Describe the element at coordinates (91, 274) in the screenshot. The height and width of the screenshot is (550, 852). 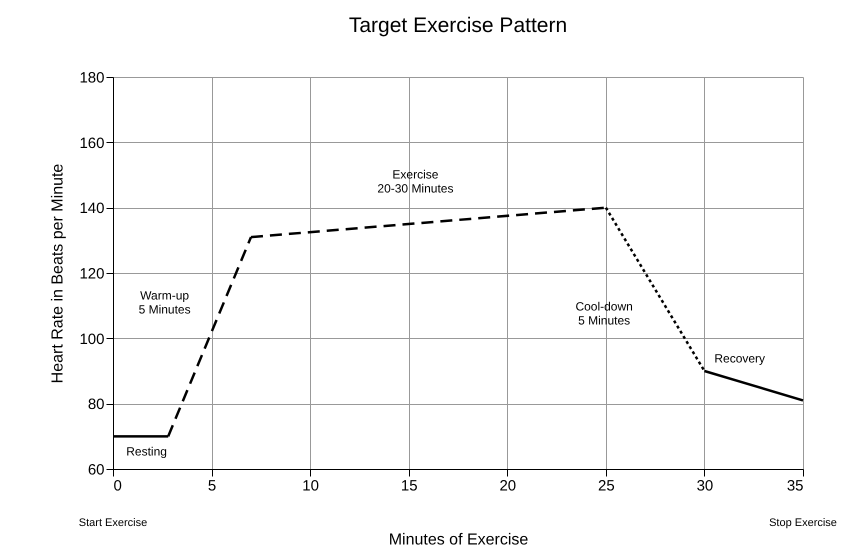
I see `y-tick-label: 120` at that location.